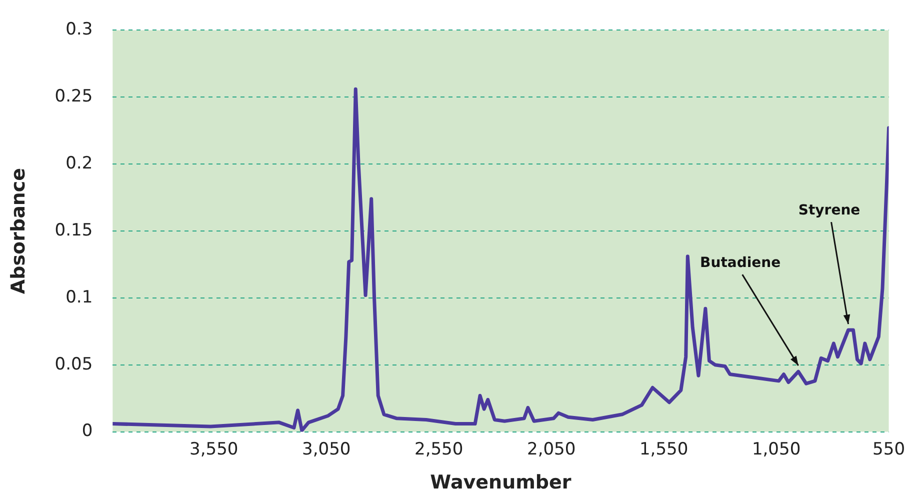 The width and height of the screenshot is (913, 501). Describe the element at coordinates (73, 230) in the screenshot. I see `y-tick-label: 0.15` at that location.